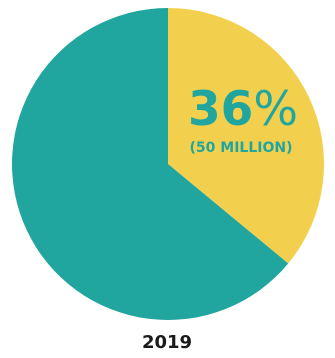  What do you see at coordinates (167, 342) in the screenshot?
I see `chart-year-label: 2019` at bounding box center [167, 342].